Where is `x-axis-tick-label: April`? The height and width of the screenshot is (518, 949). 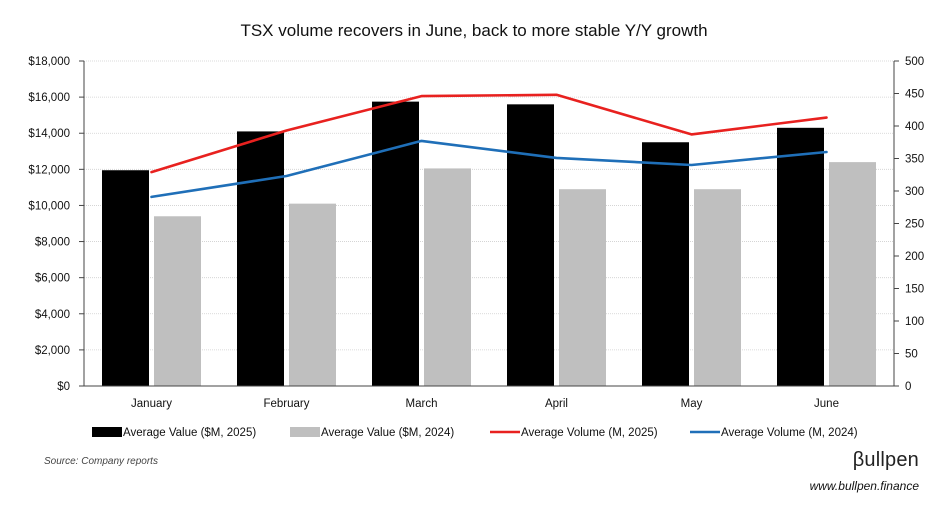 x-axis-tick-label: April is located at coordinates (556, 404).